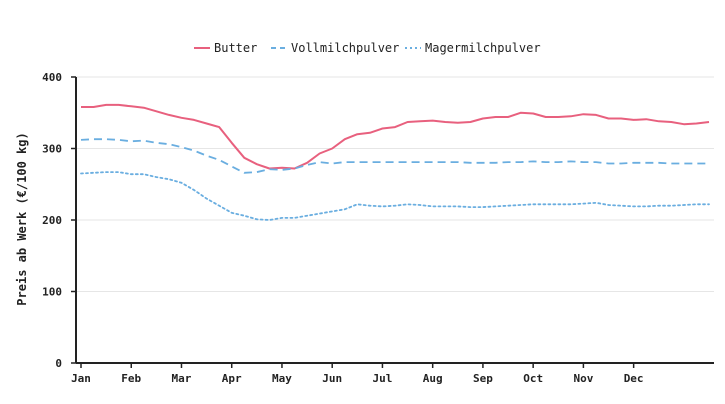  I want to click on x-tick-label: Jan, so click(81, 378).